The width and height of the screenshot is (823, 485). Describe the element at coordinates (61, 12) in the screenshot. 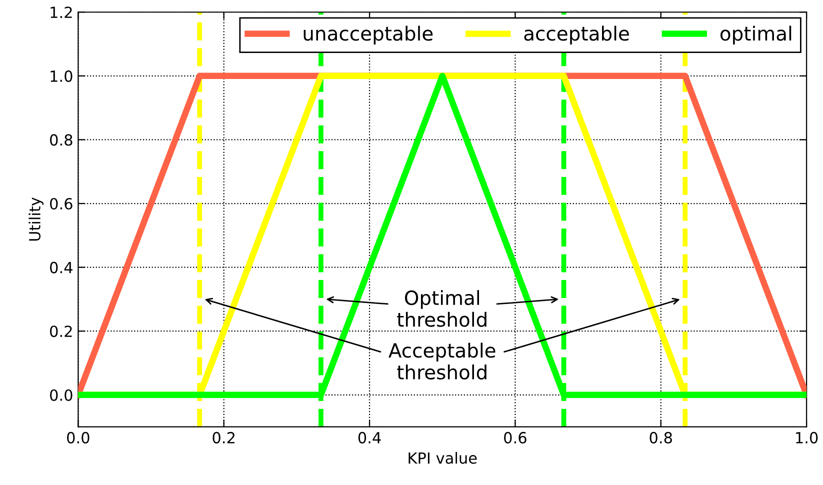

I see `y-tick-label: 1.2` at that location.